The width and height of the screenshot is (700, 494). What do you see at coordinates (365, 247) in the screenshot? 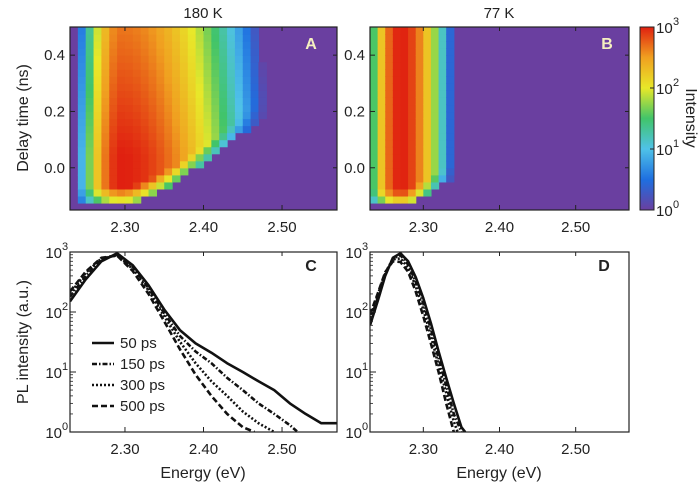
I see `y-tick-exponent: 3` at bounding box center [365, 247].